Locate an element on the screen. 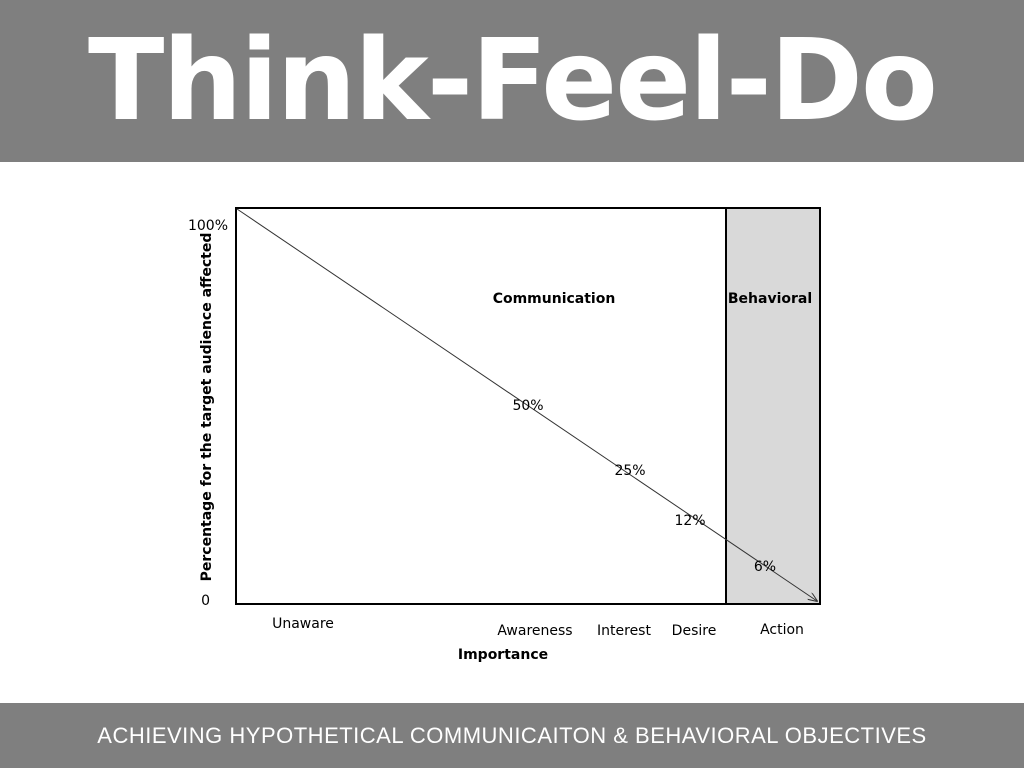 The height and width of the screenshot is (768, 1024). point-label: 6% is located at coordinates (765, 567).